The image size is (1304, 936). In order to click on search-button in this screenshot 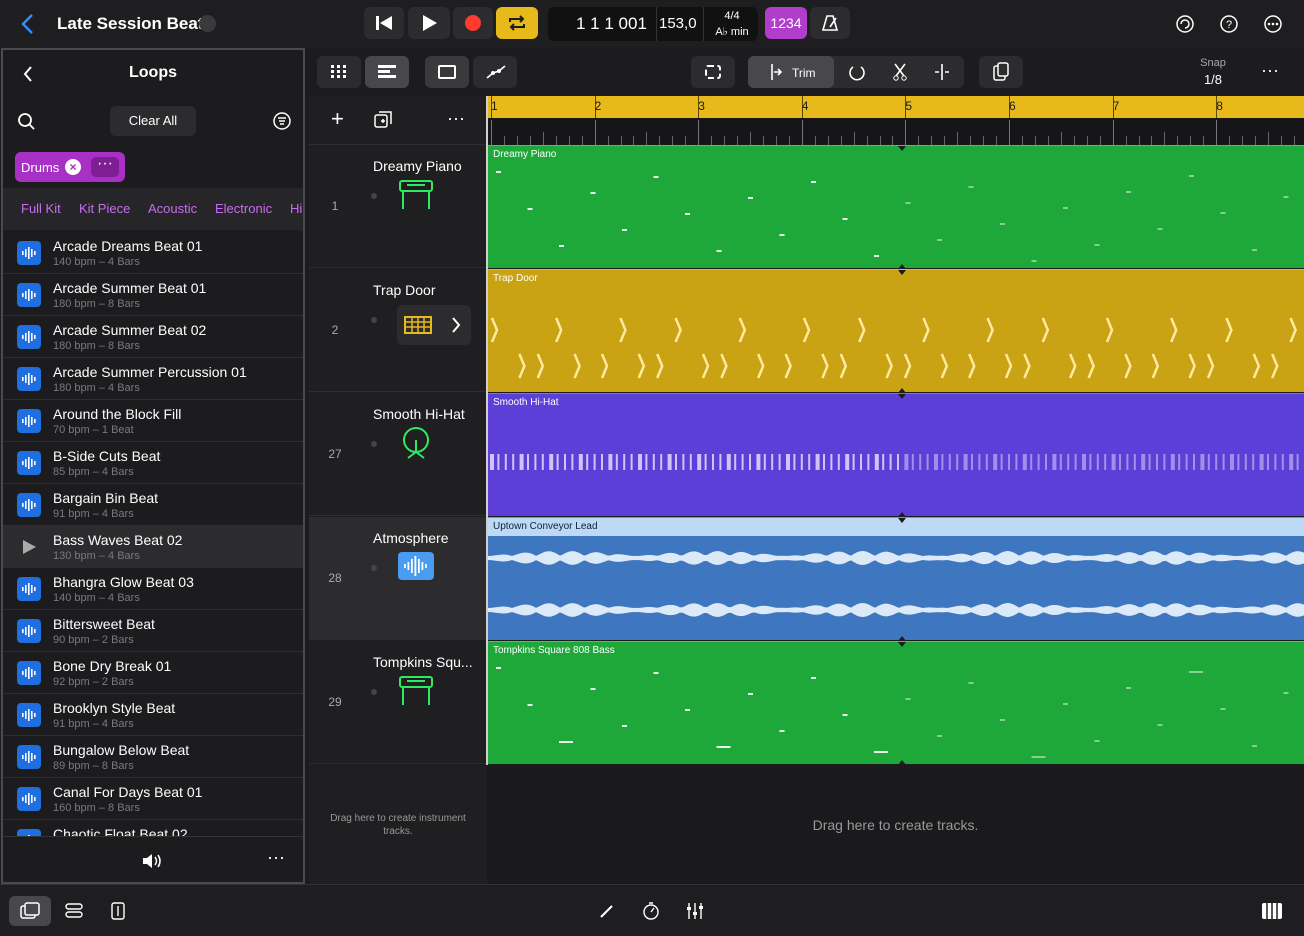, I will do `click(27, 122)`.